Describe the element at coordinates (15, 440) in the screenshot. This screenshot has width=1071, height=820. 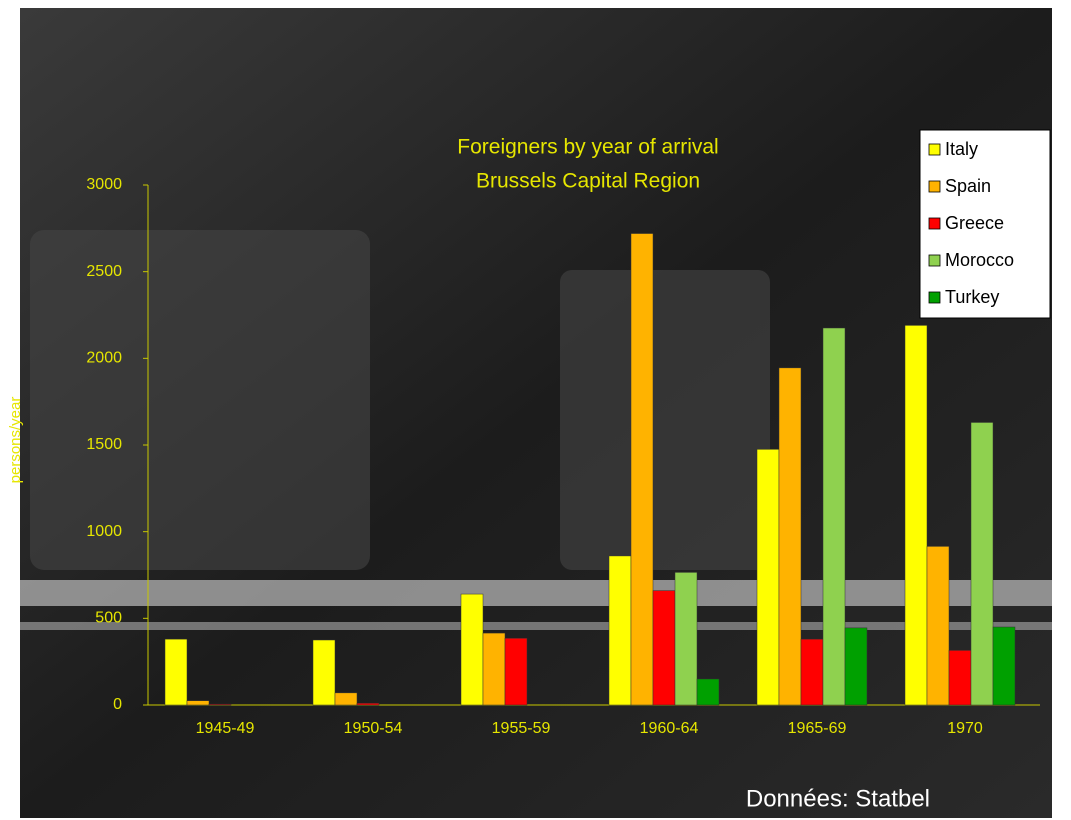
I see `y-axis-label: persons/year` at that location.